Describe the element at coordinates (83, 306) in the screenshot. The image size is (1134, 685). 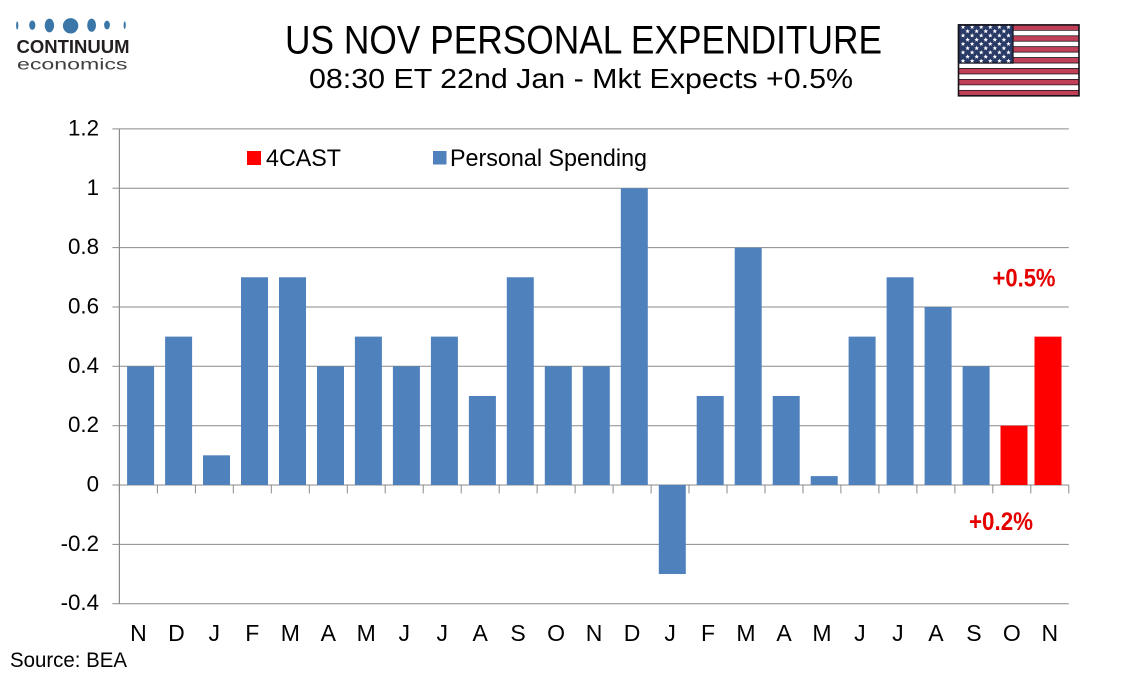
I see `svg-text: 0.6` at that location.